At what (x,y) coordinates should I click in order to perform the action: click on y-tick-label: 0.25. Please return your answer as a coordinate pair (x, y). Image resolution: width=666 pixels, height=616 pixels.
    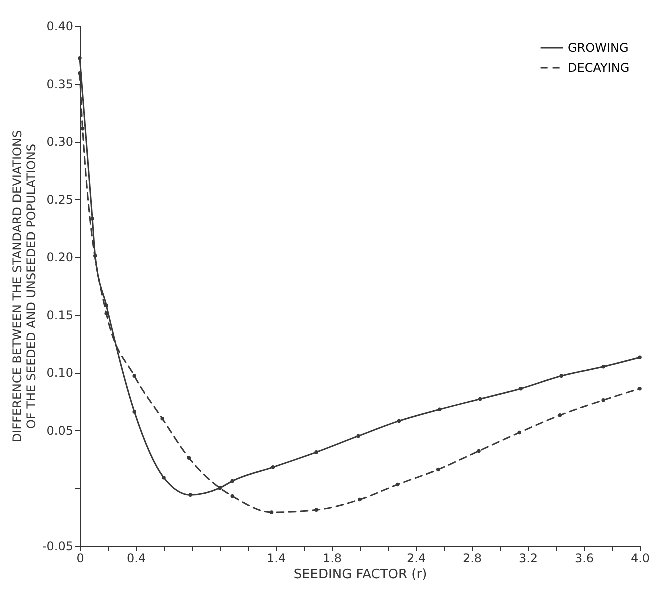
    Looking at the image, I should click on (60, 199).